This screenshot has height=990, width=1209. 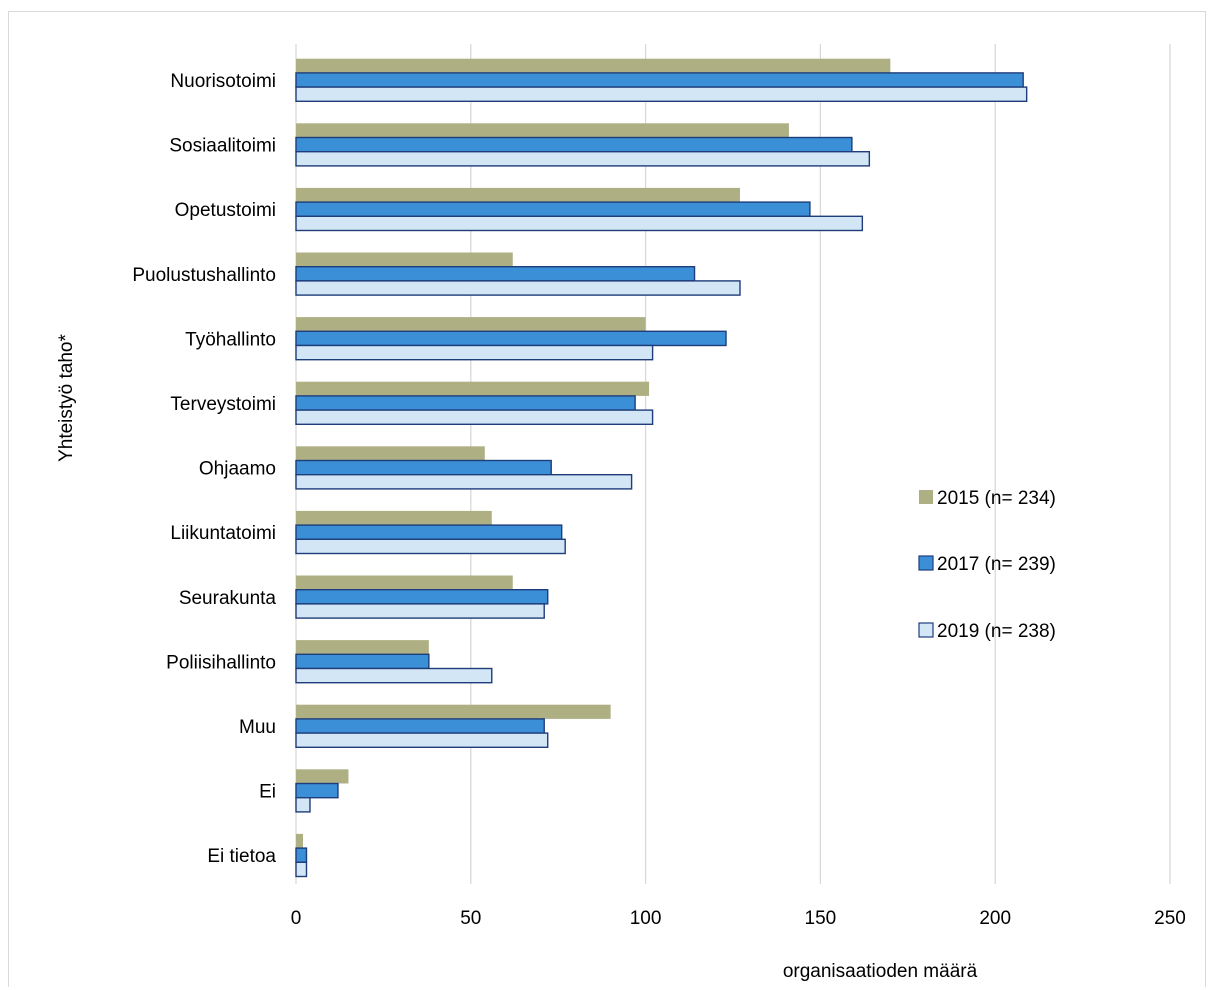 I want to click on category-label-ei: Ei, so click(x=267, y=792).